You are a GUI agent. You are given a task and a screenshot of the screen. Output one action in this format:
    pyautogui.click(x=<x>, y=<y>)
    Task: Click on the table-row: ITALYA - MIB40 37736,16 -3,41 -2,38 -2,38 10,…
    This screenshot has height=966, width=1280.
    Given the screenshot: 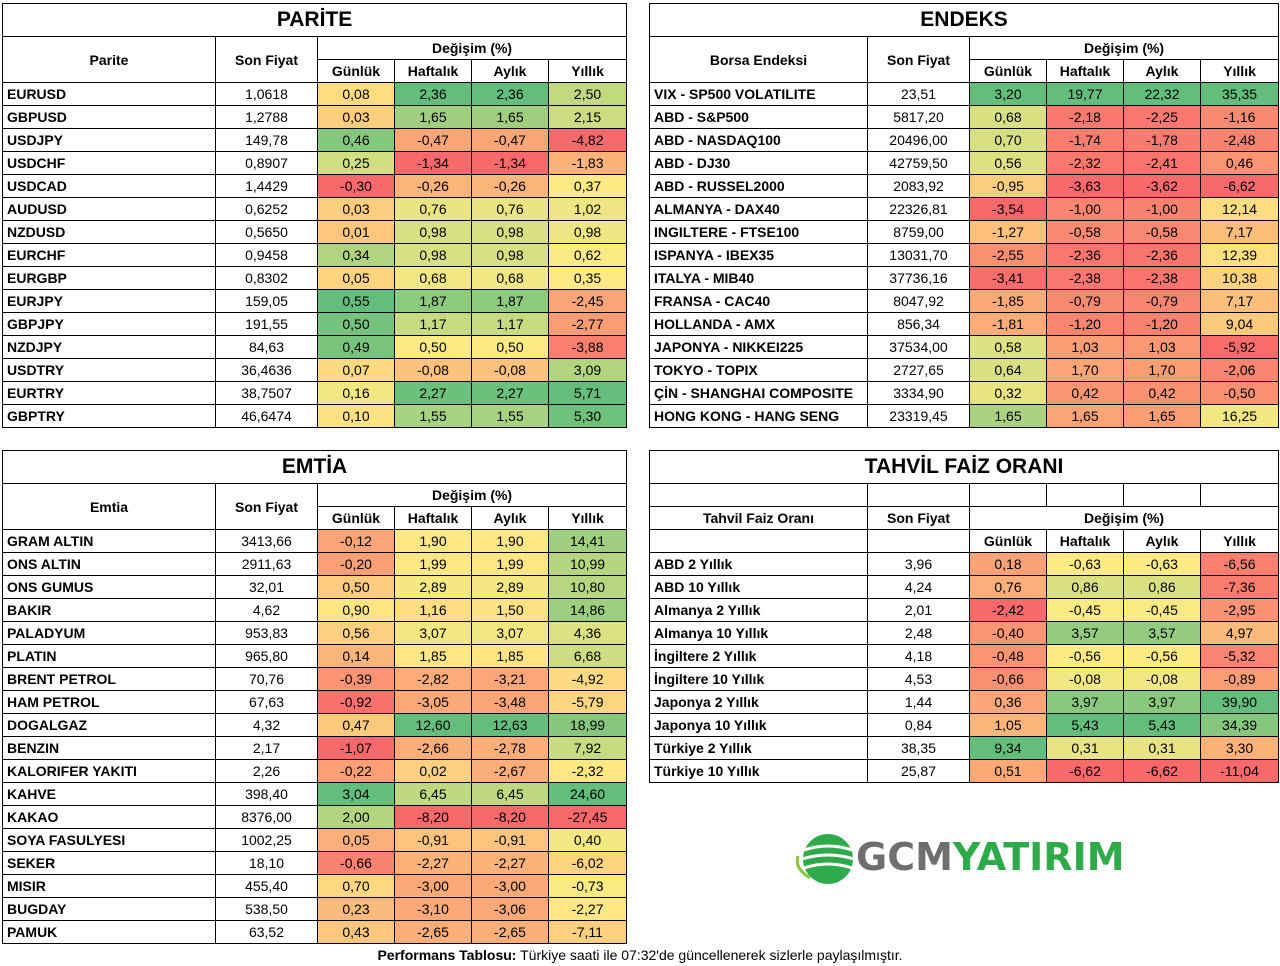 What is the action you would take?
    pyautogui.click(x=964, y=278)
    